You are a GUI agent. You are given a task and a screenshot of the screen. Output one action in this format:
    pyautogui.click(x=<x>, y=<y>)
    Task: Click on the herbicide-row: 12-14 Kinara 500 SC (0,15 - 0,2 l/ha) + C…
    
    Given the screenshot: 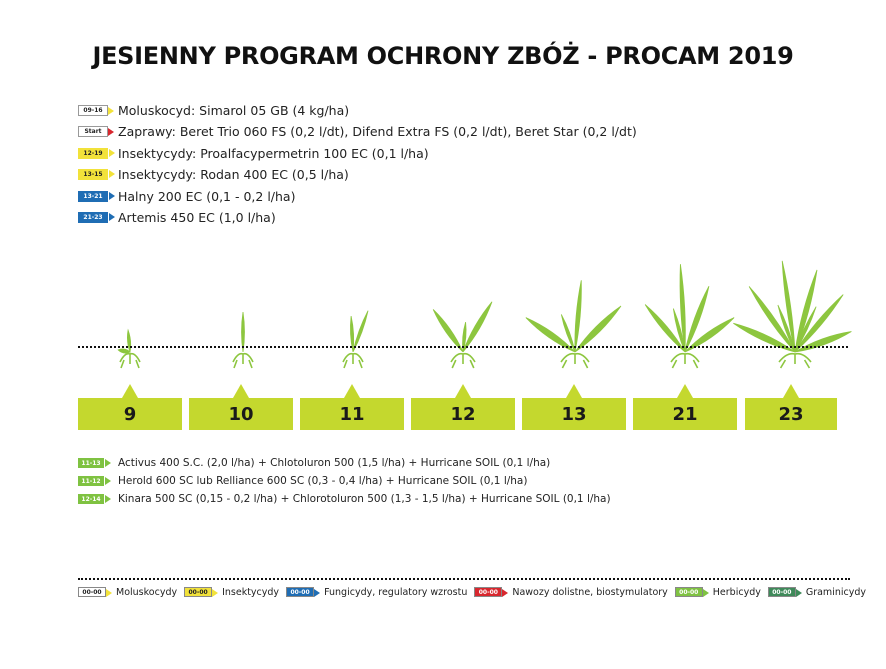 What is the action you would take?
    pyautogui.click(x=344, y=499)
    